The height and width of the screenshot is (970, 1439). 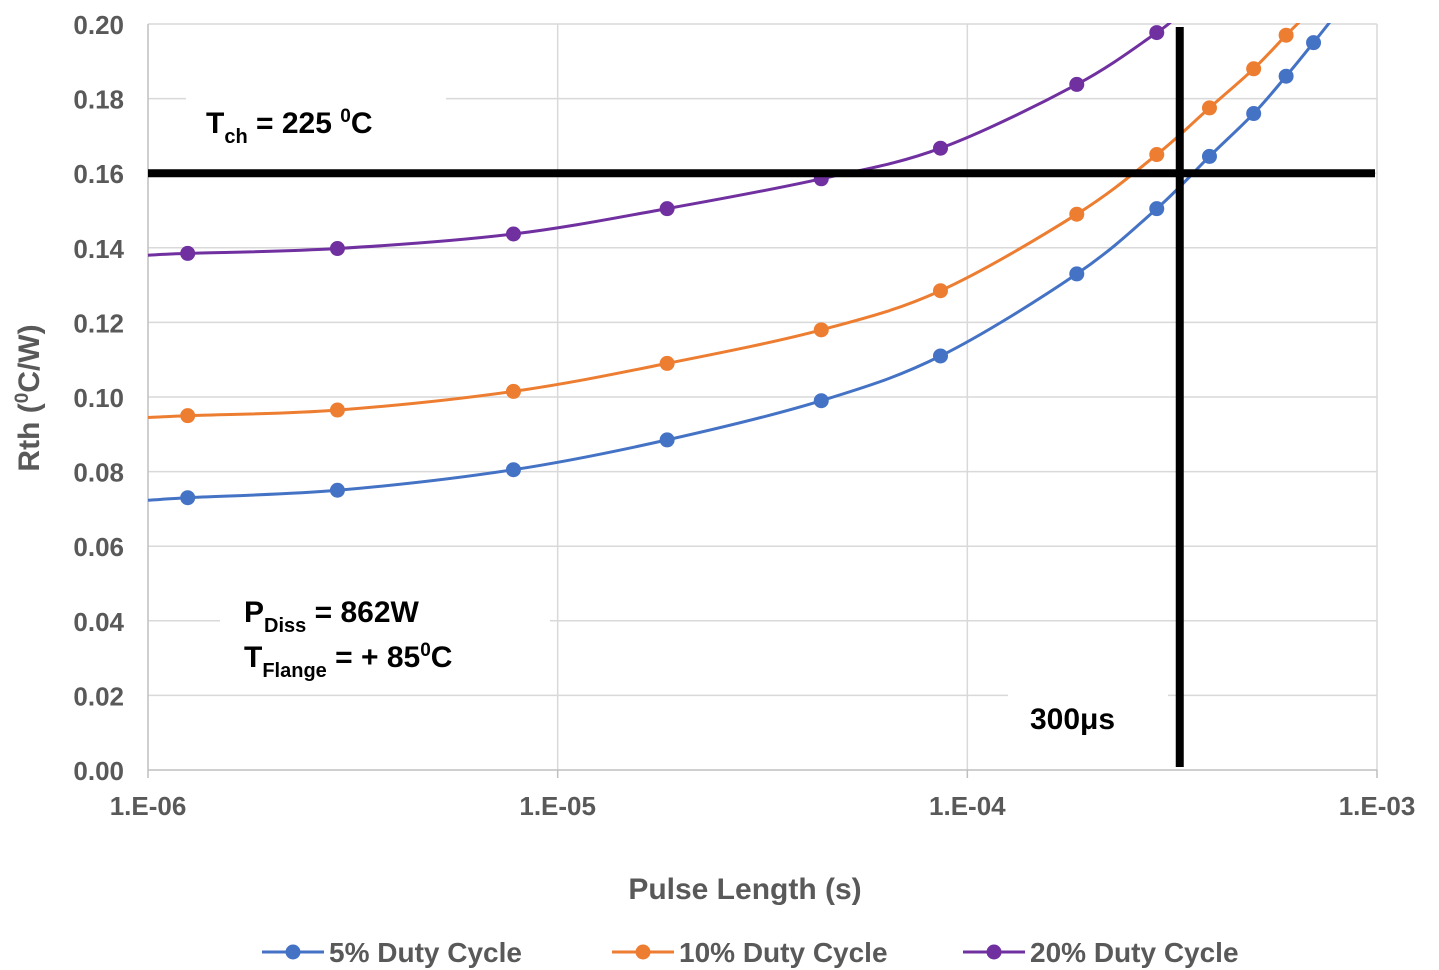 What do you see at coordinates (98, 547) in the screenshot?
I see `y-tick-label: 0.06` at bounding box center [98, 547].